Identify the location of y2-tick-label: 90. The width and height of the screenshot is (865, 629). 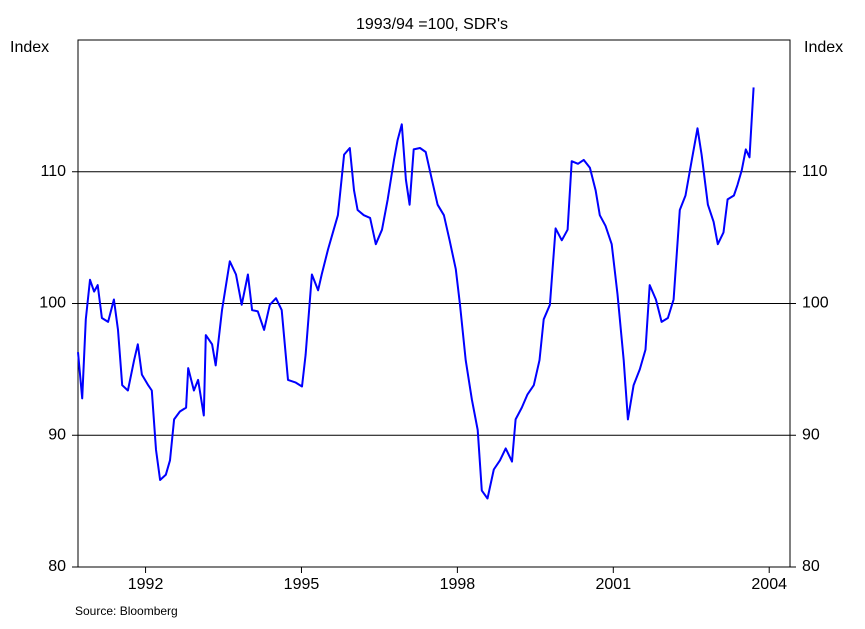
(811, 434).